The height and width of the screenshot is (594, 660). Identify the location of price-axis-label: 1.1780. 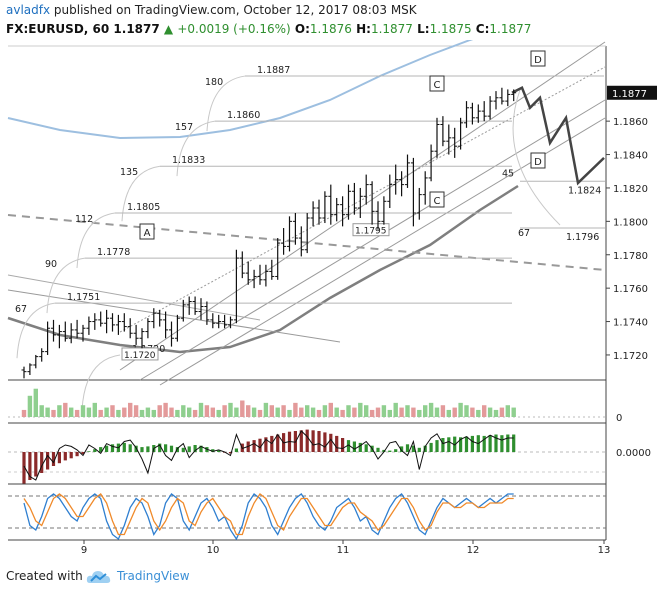
(630, 256).